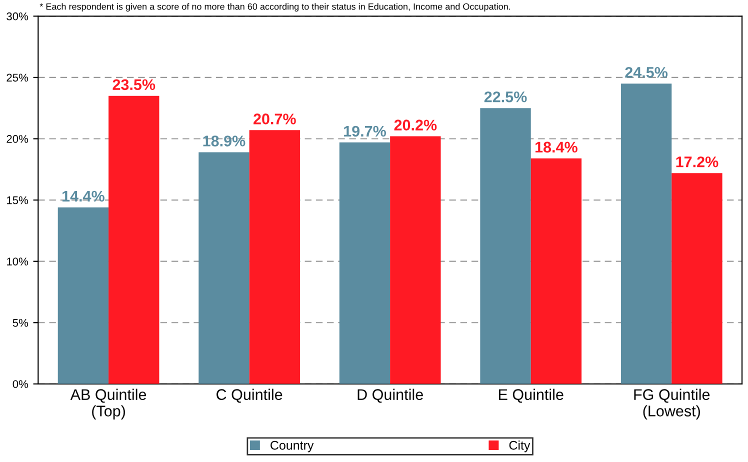 The width and height of the screenshot is (748, 462). What do you see at coordinates (531, 395) in the screenshot?
I see `x-tick-label: E Quintile` at bounding box center [531, 395].